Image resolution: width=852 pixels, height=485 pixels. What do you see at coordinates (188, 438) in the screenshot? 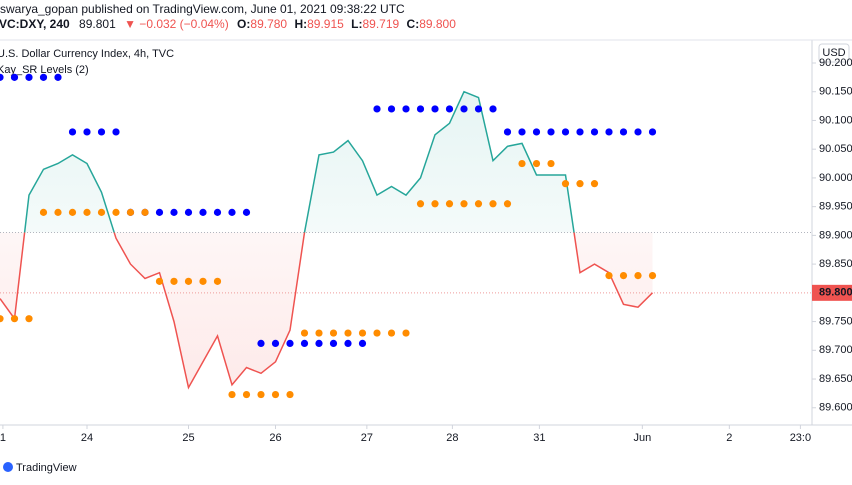
I see `x-tick-label: 25` at bounding box center [188, 438].